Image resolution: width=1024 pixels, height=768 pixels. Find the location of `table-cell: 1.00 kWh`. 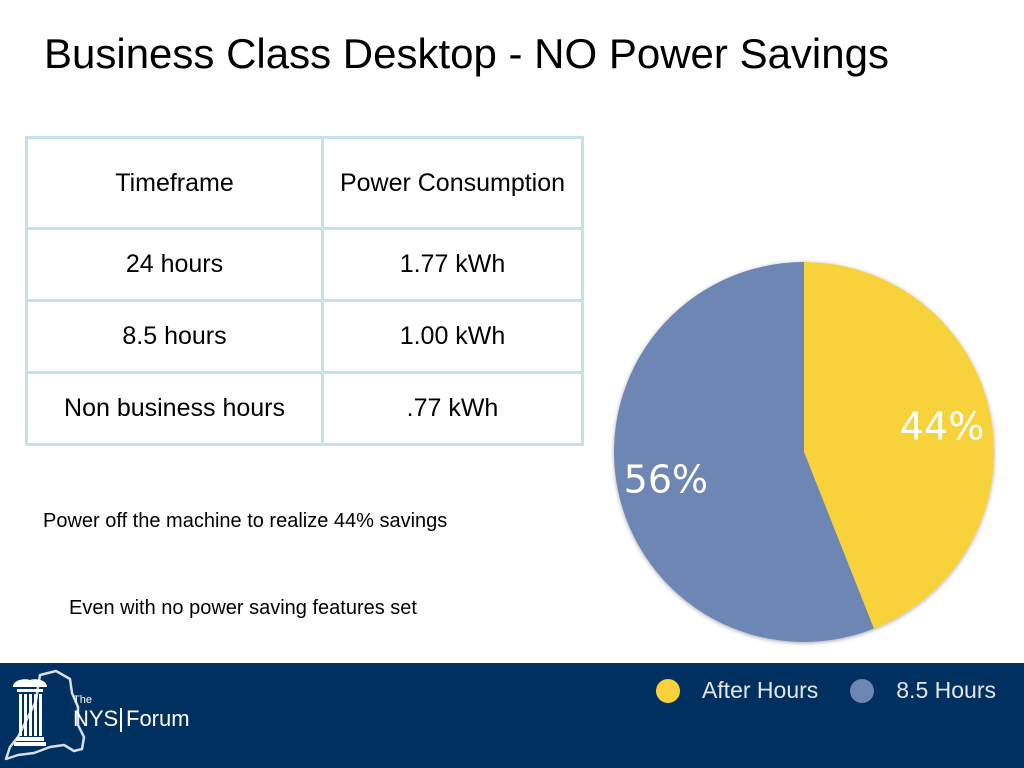

table-cell: 1.00 kWh is located at coordinates (452, 336).